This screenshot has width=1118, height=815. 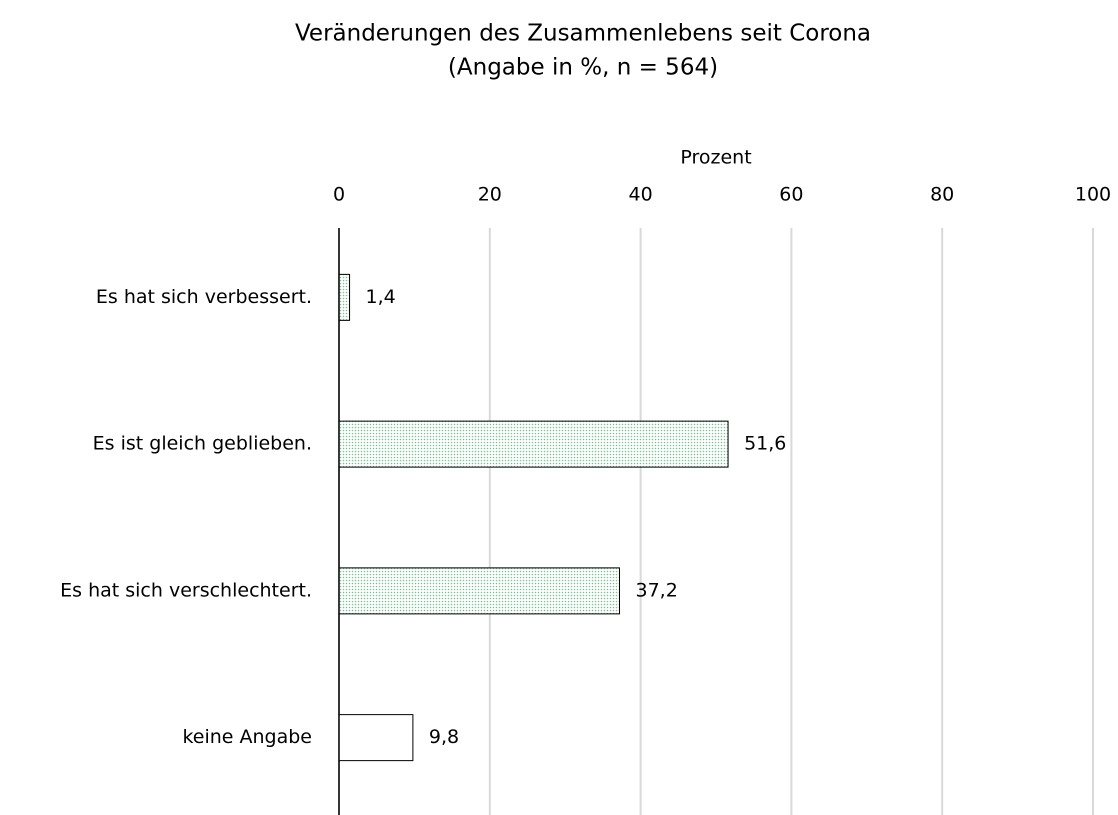 I want to click on x-tick-label: 100, so click(x=1093, y=195).